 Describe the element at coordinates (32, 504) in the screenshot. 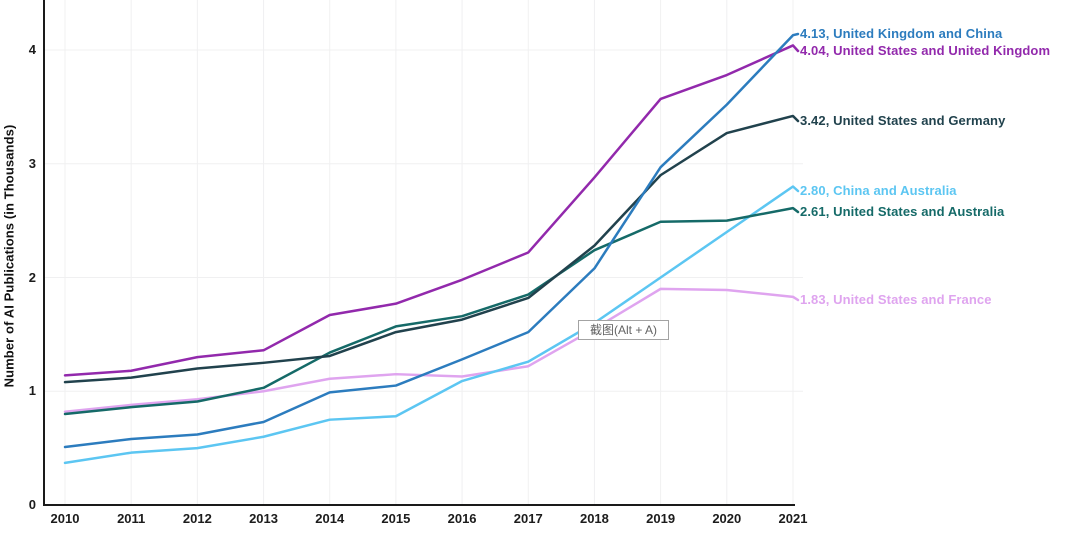

I see `y-tick-label: 0` at that location.